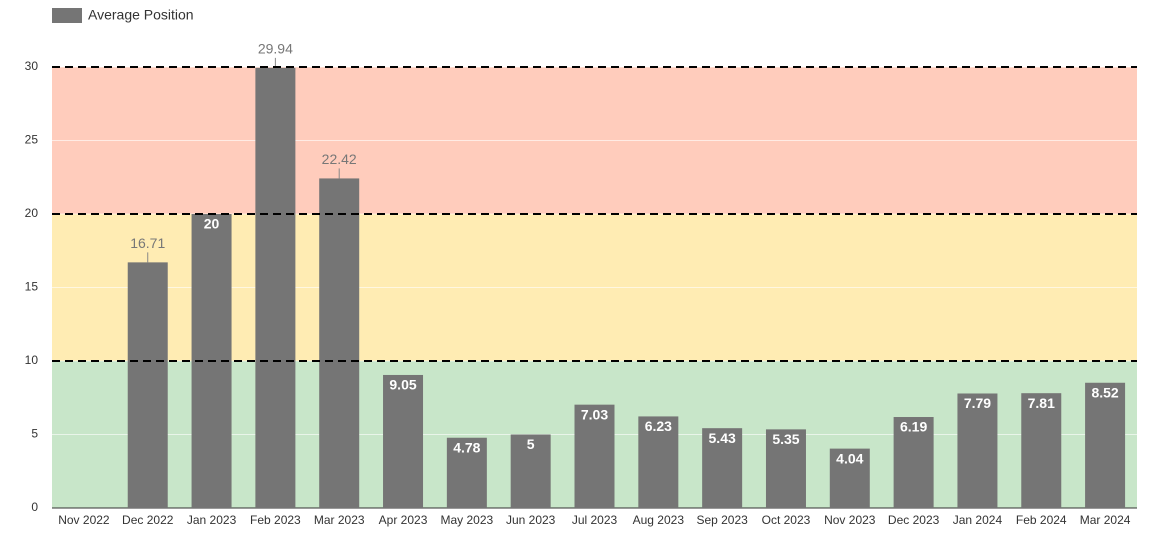  I want to click on value-label: 7.81, so click(1041, 403).